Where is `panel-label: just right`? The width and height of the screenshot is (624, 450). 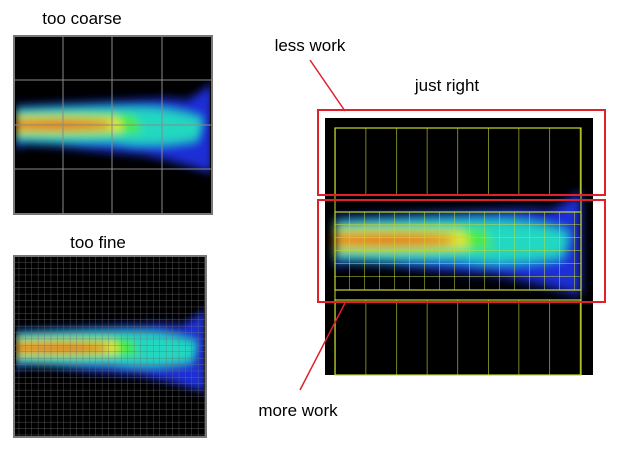 panel-label: just right is located at coordinates (447, 85).